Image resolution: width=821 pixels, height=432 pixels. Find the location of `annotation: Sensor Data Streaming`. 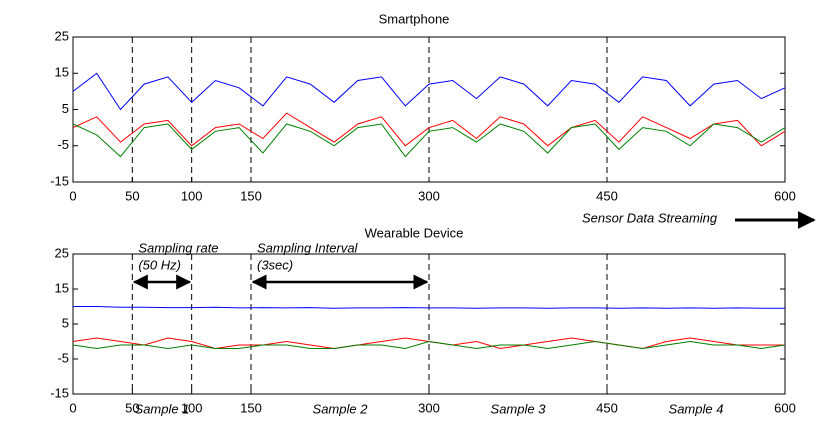

annotation: Sensor Data Streaming is located at coordinates (650, 217).